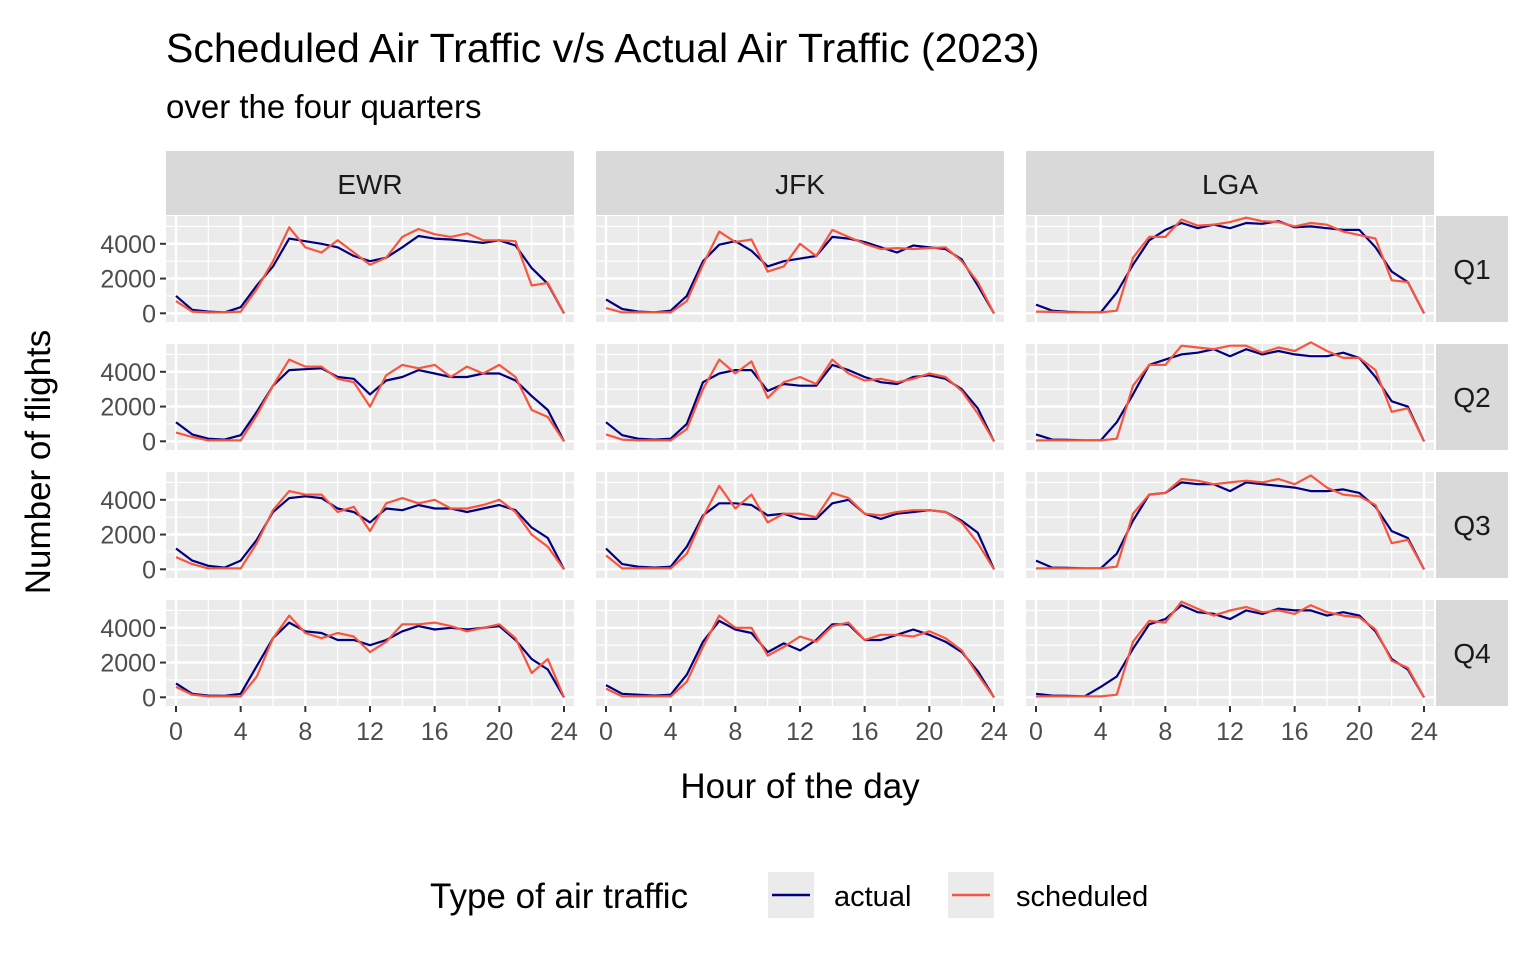  What do you see at coordinates (370, 270) in the screenshot?
I see `series-line-scheduled-ewr-q1` at bounding box center [370, 270].